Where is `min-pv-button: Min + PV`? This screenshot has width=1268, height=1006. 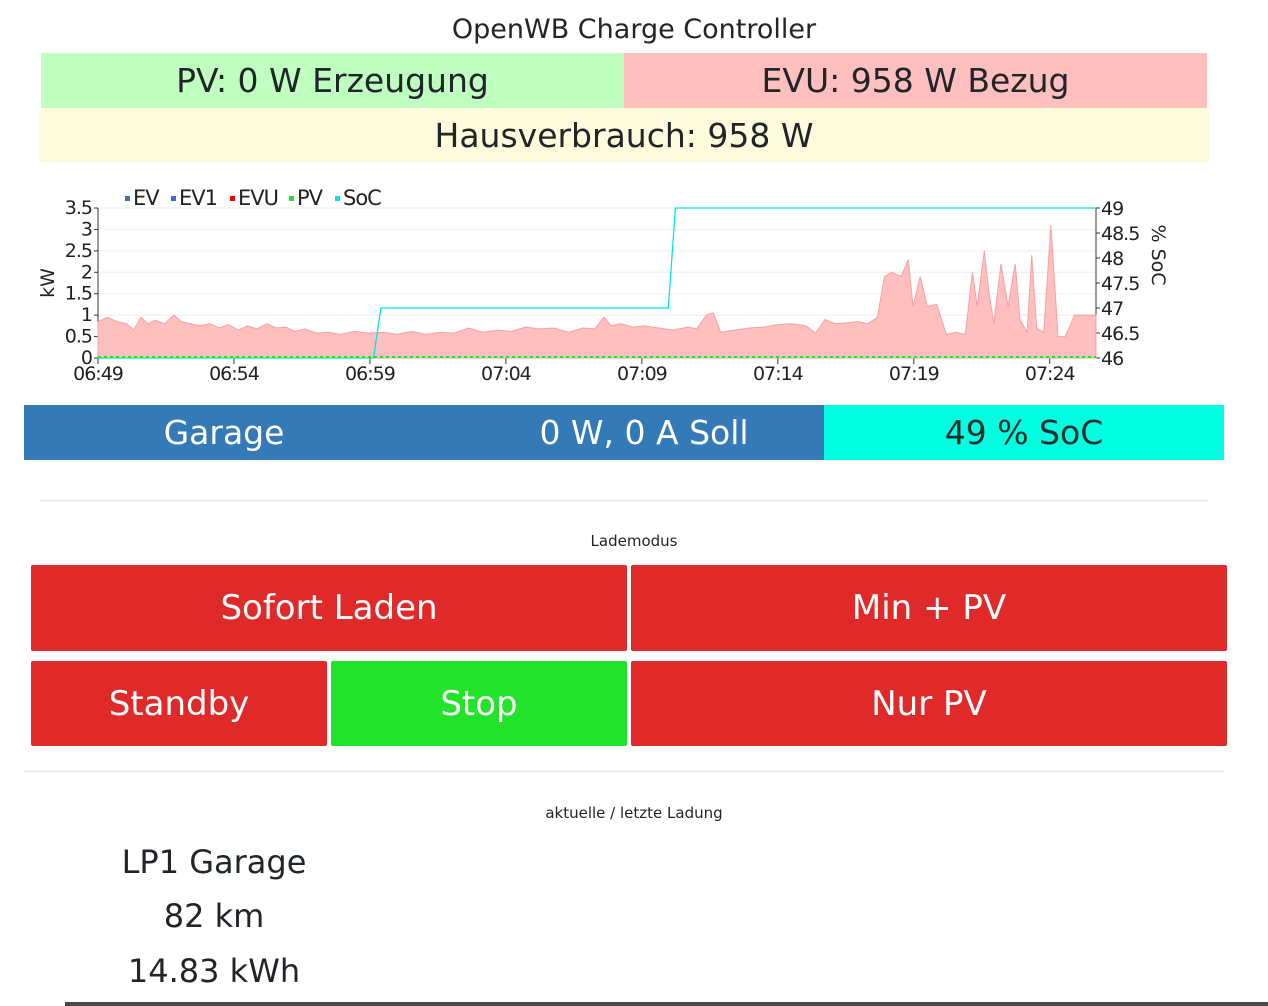 min-pv-button: Min + PV is located at coordinates (929, 608).